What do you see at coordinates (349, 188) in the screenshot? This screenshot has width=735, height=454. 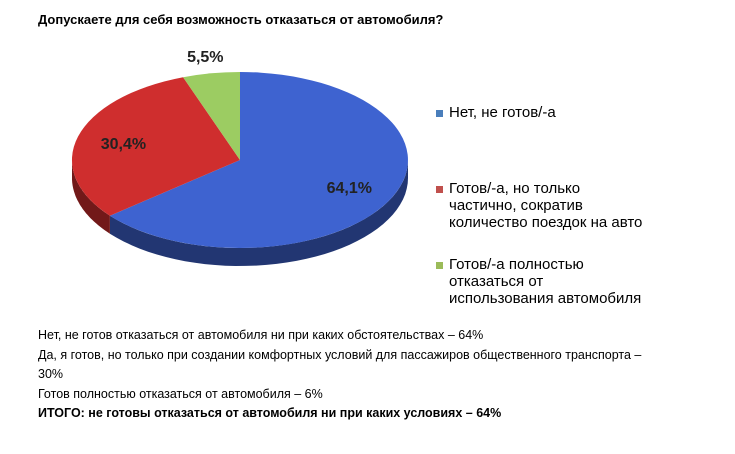 I see `pie-label-no: 64,1%` at bounding box center [349, 188].